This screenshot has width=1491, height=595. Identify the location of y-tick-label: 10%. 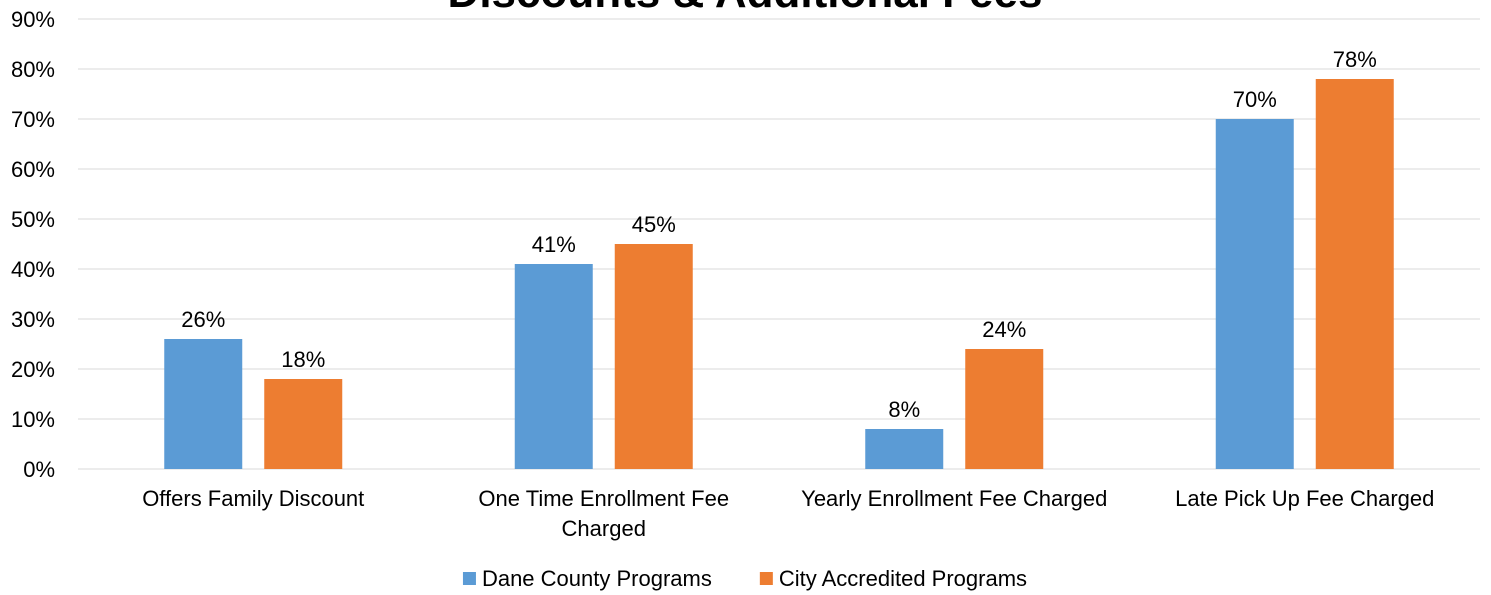
(33, 419).